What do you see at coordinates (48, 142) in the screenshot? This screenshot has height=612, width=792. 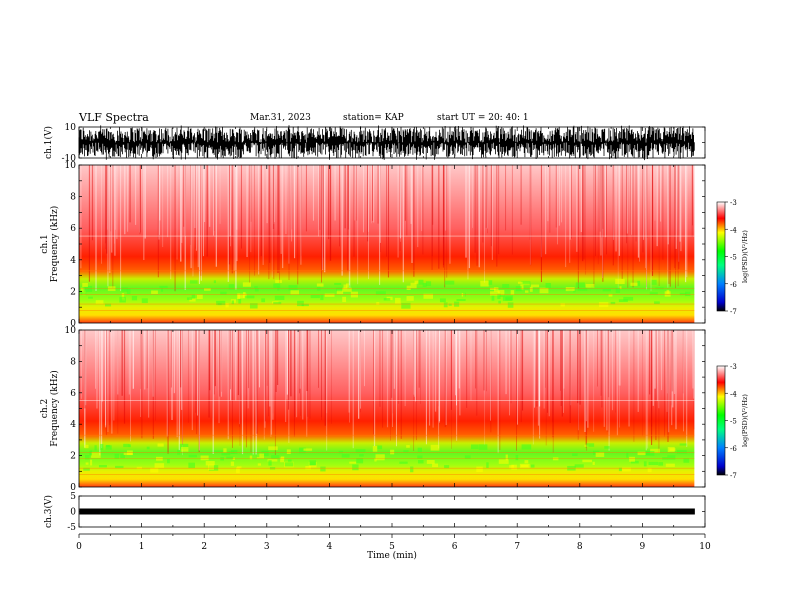 I see `y-axis-label: ch.1(V)` at bounding box center [48, 142].